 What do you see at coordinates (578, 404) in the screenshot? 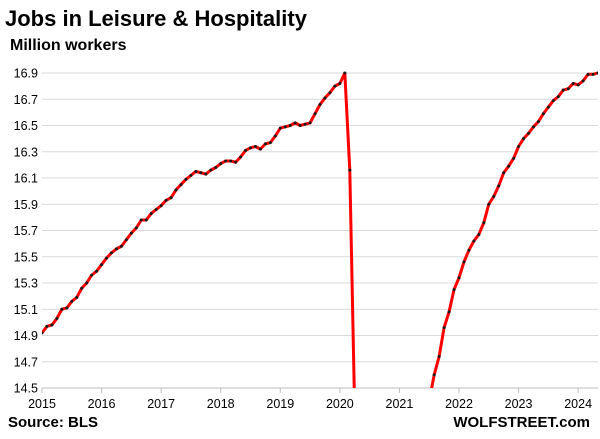
I see `x-tick-label: 2024` at bounding box center [578, 404].